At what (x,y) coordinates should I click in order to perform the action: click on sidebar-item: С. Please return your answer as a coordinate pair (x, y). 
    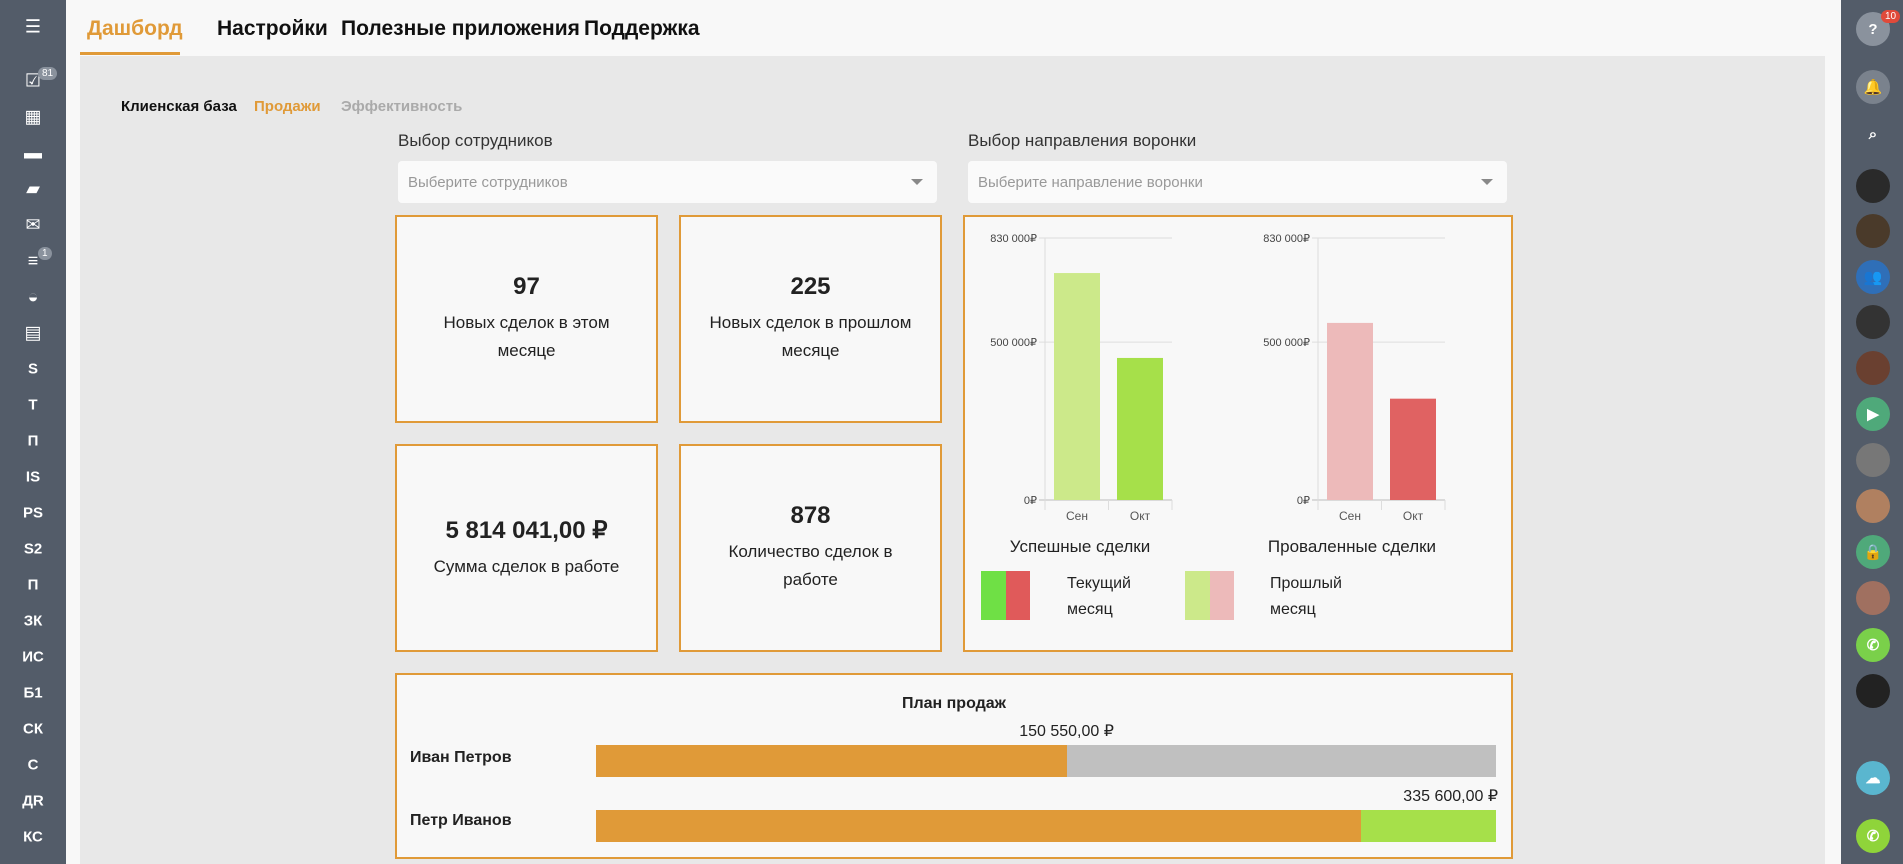
    Looking at the image, I should click on (33, 765).